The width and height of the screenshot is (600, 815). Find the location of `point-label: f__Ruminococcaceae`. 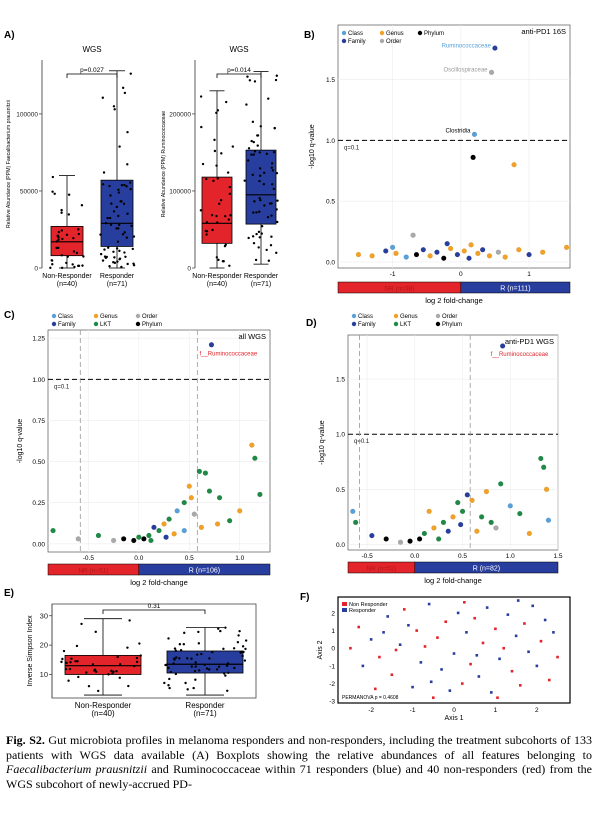

point-label: f__Ruminococcaceae is located at coordinates (228, 354).